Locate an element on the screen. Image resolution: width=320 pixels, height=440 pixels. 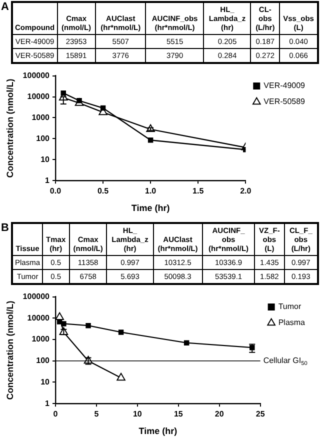
legend-label: Tumor is located at coordinates (290, 307).